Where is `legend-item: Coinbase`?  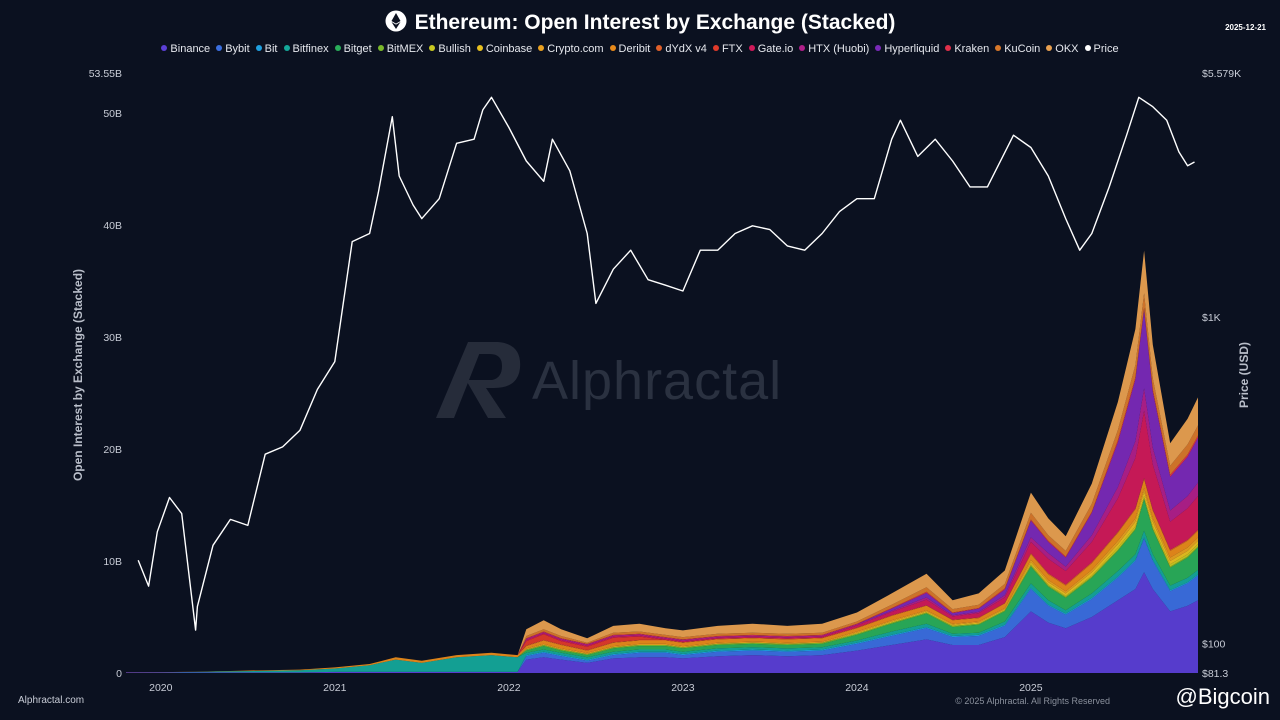 legend-item: Coinbase is located at coordinates (504, 49).